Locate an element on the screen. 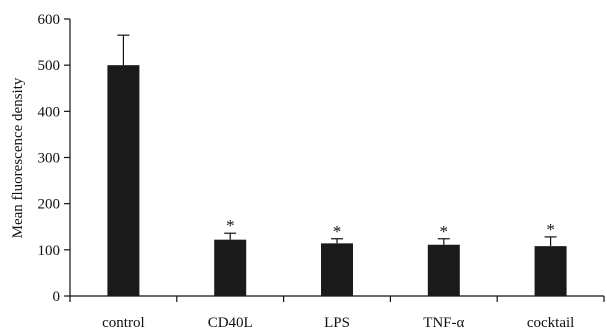 The image size is (607, 333). y-tick-label: 500 is located at coordinates (49, 66).